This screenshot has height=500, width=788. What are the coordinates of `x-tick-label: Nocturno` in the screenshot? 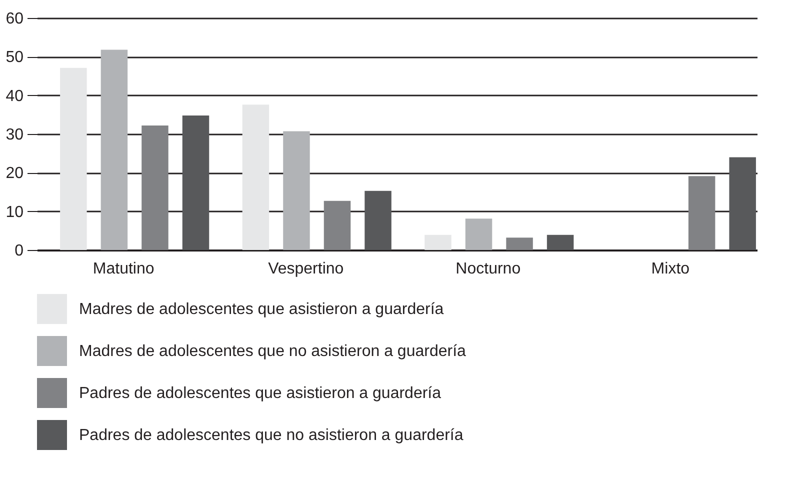 It's located at (488, 269).